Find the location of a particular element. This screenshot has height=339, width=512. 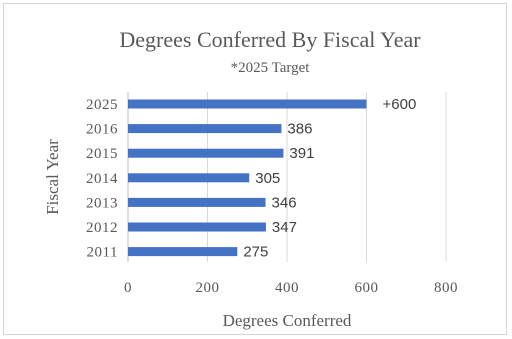

chart-subtitle: *2025 Target is located at coordinates (271, 68).